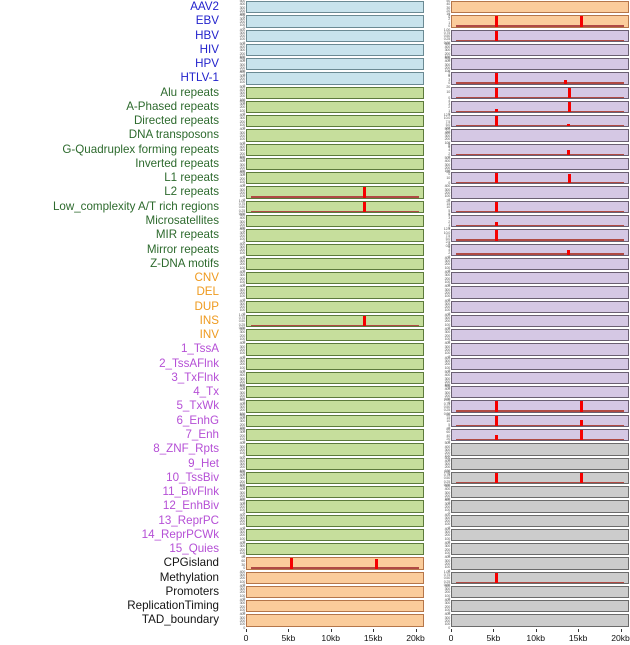 The width and height of the screenshot is (630, 645). What do you see at coordinates (189, 363) in the screenshot?
I see `row-label: 2_TssAFlnk` at bounding box center [189, 363].